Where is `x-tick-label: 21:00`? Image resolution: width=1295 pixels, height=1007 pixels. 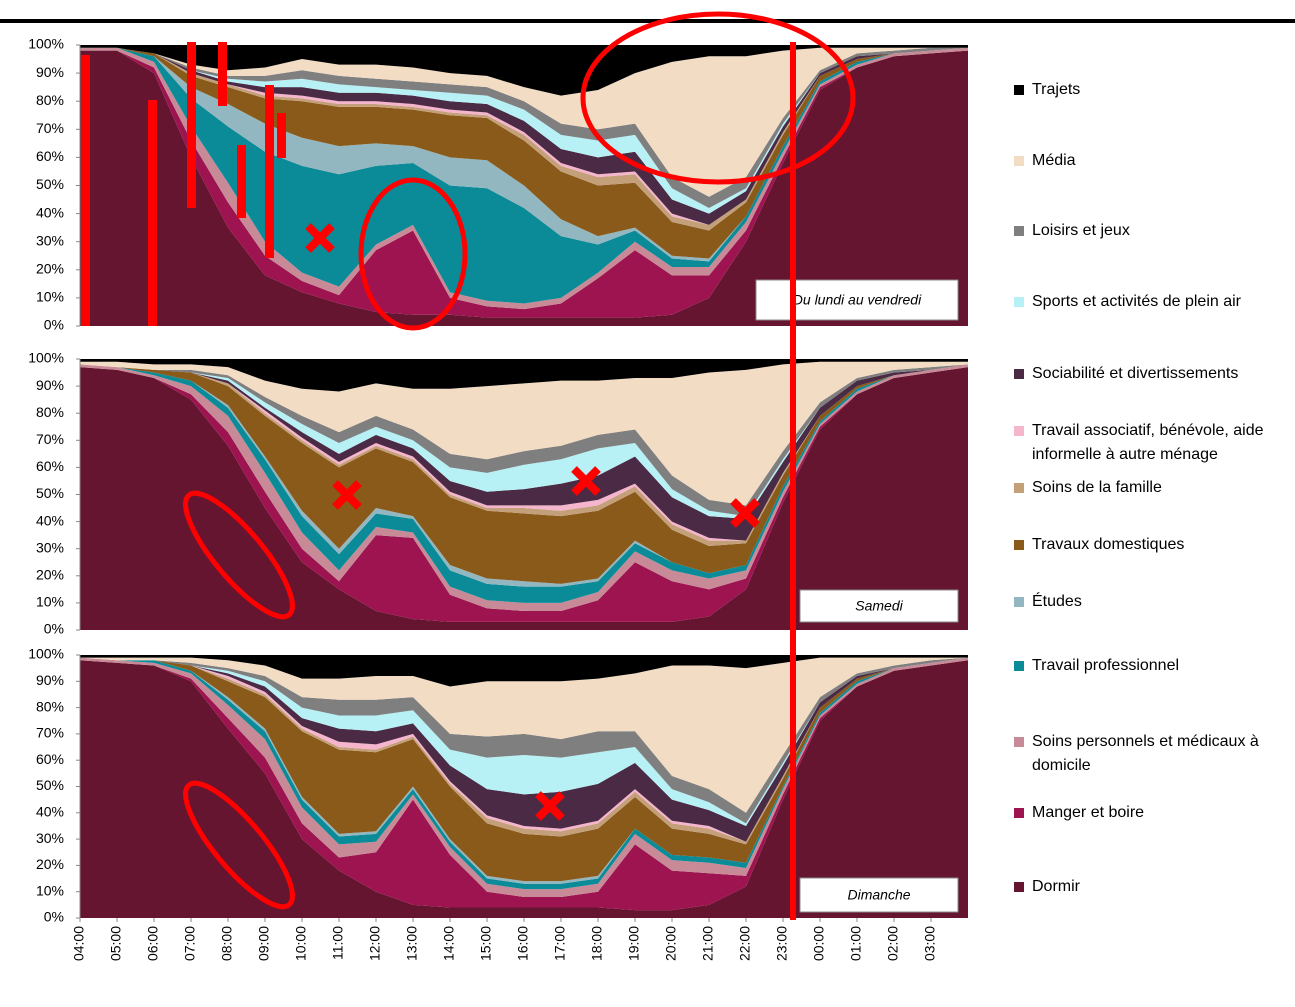 x-tick-label: 21:00 is located at coordinates (708, 943).